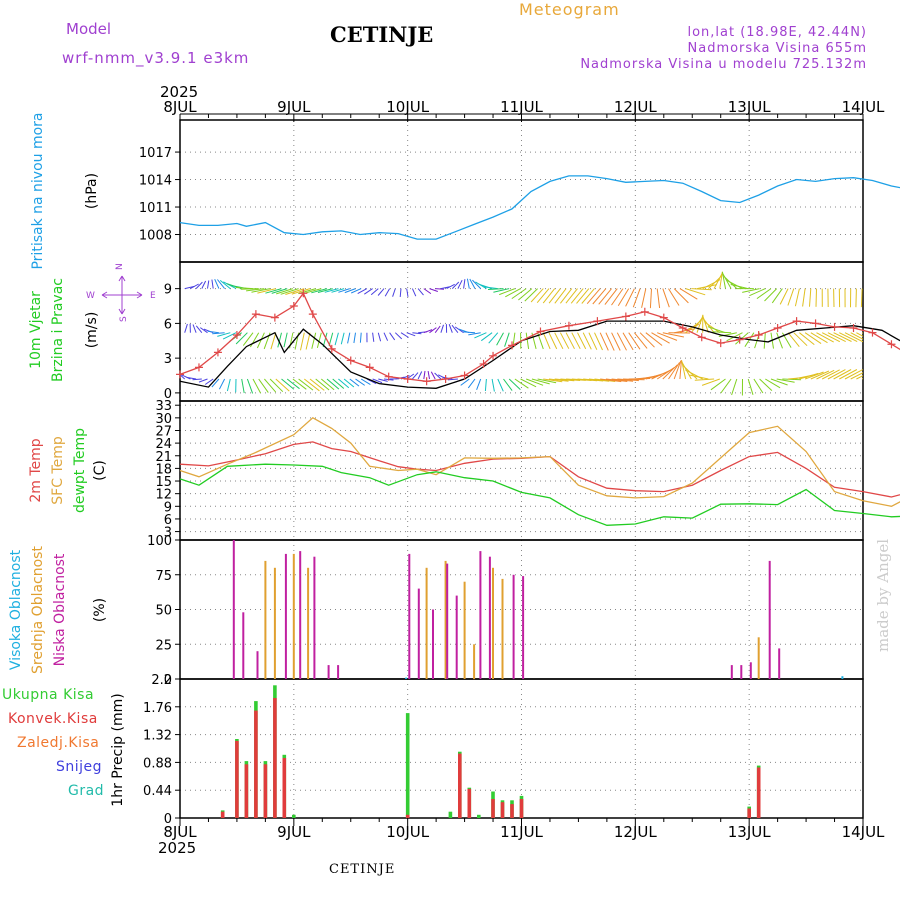 The image size is (900, 900). I want to click on precip-legend-item: Grad, so click(86, 791).